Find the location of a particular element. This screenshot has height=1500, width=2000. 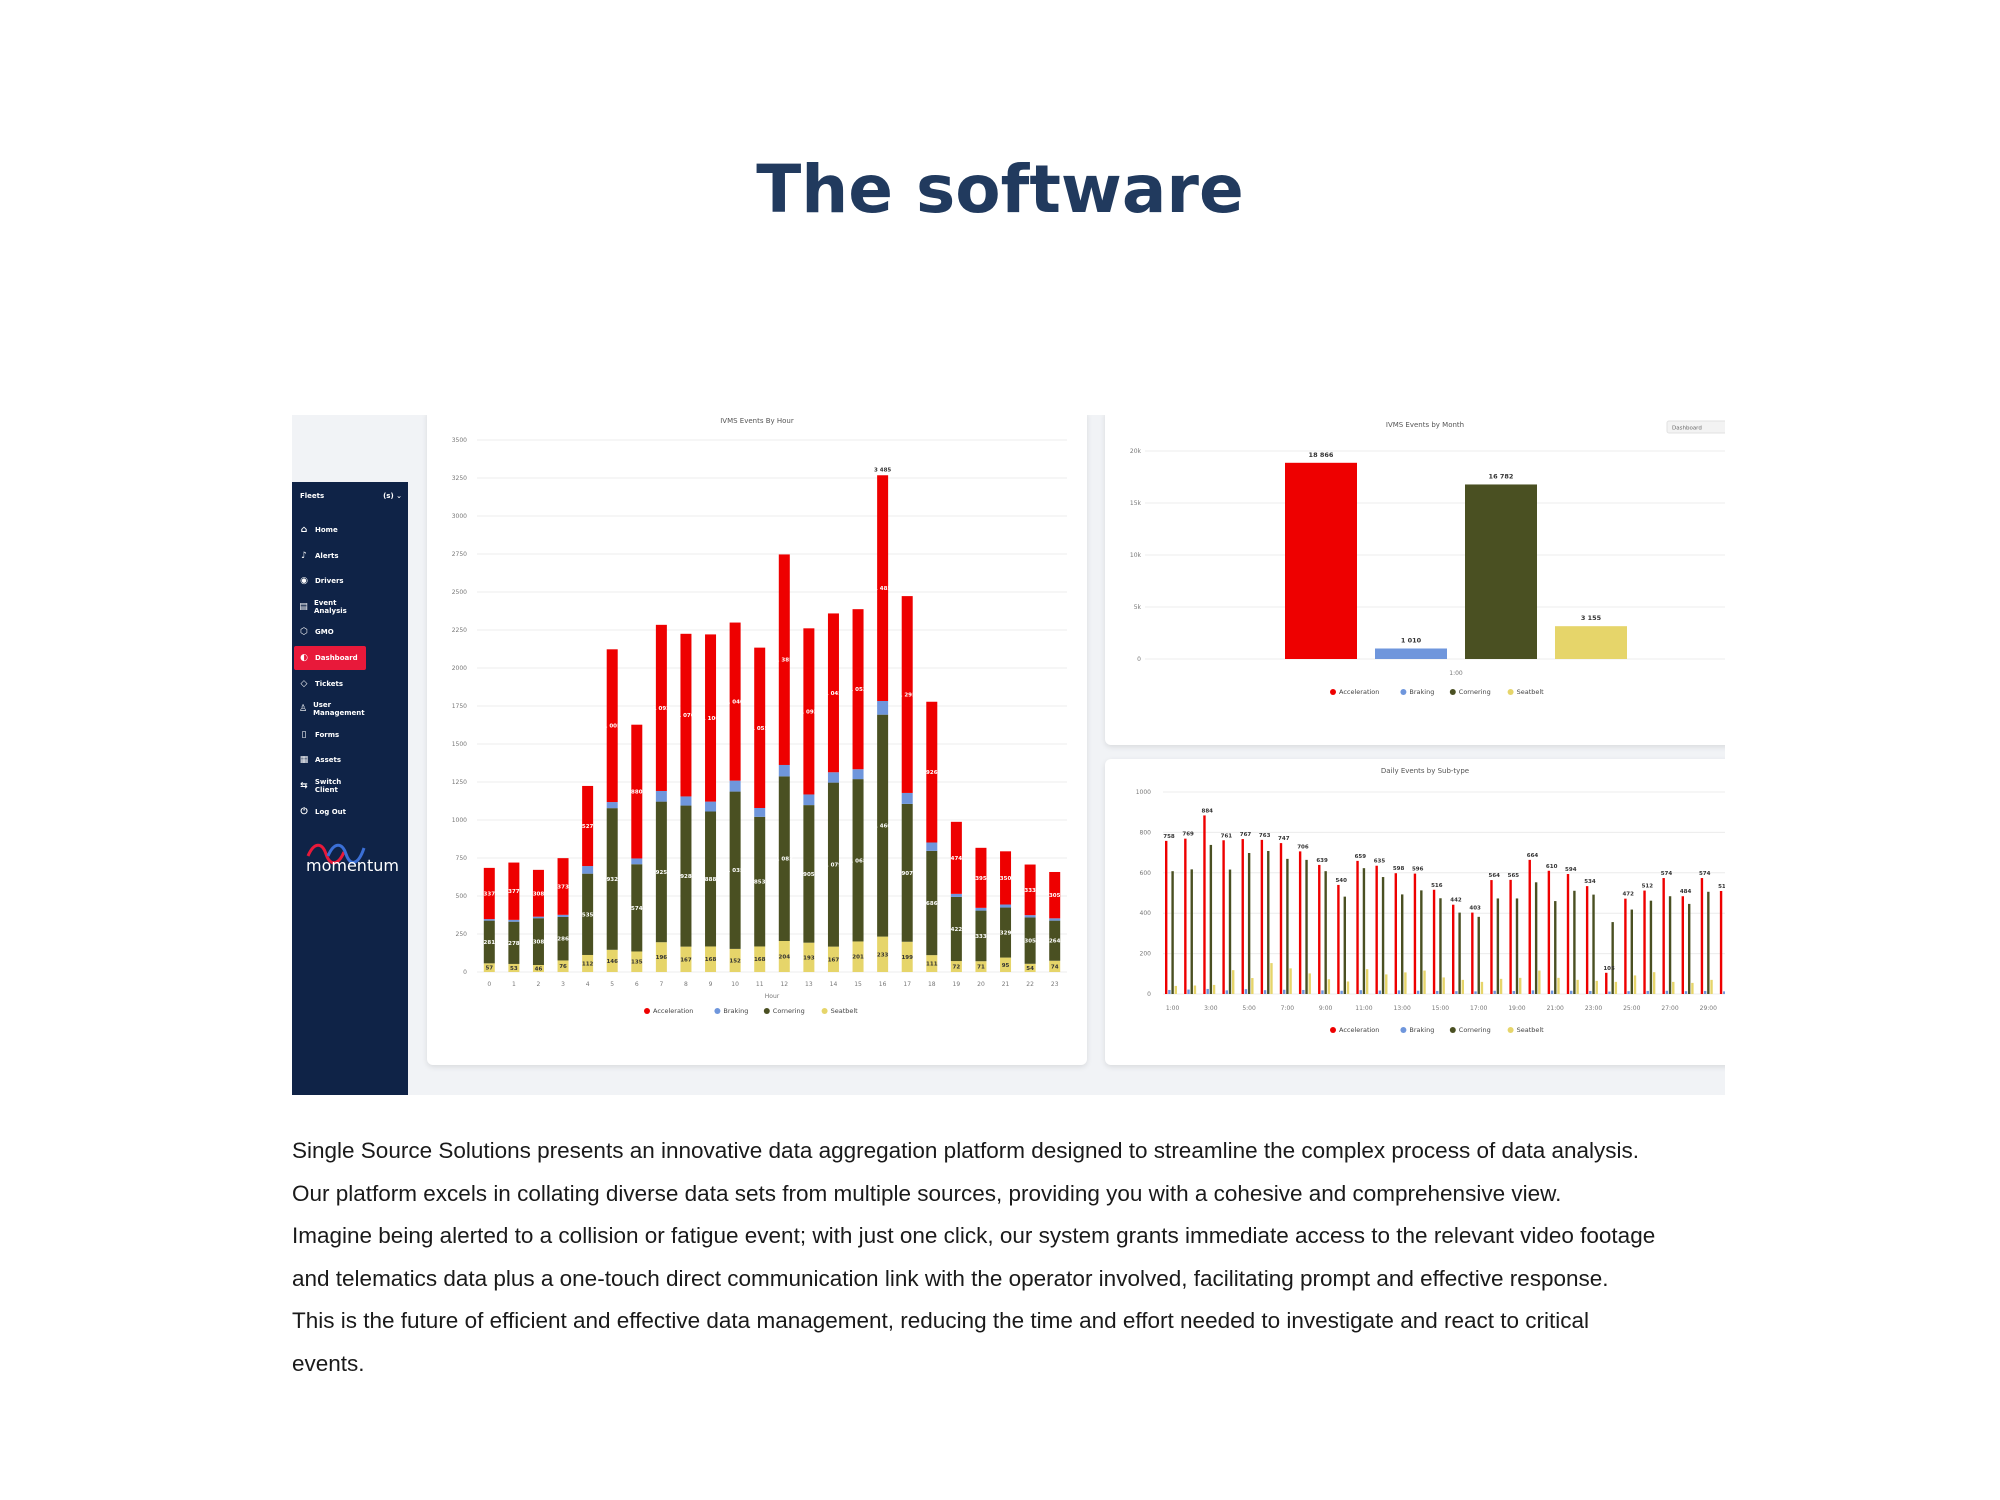

x-tick-label: 19 is located at coordinates (957, 984).